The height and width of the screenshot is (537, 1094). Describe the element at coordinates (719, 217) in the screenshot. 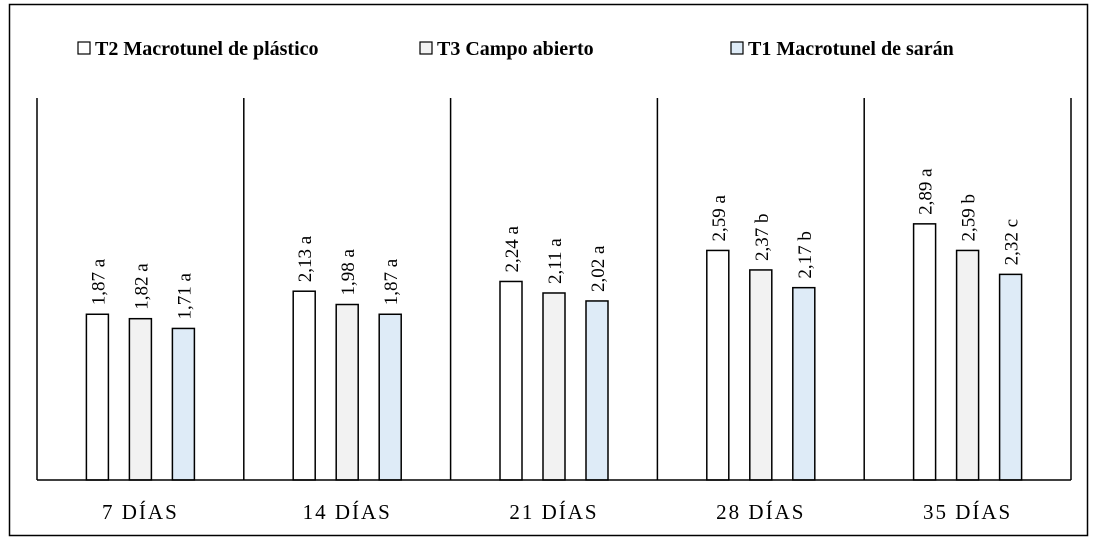

I see `data-label: 2,59 a` at that location.